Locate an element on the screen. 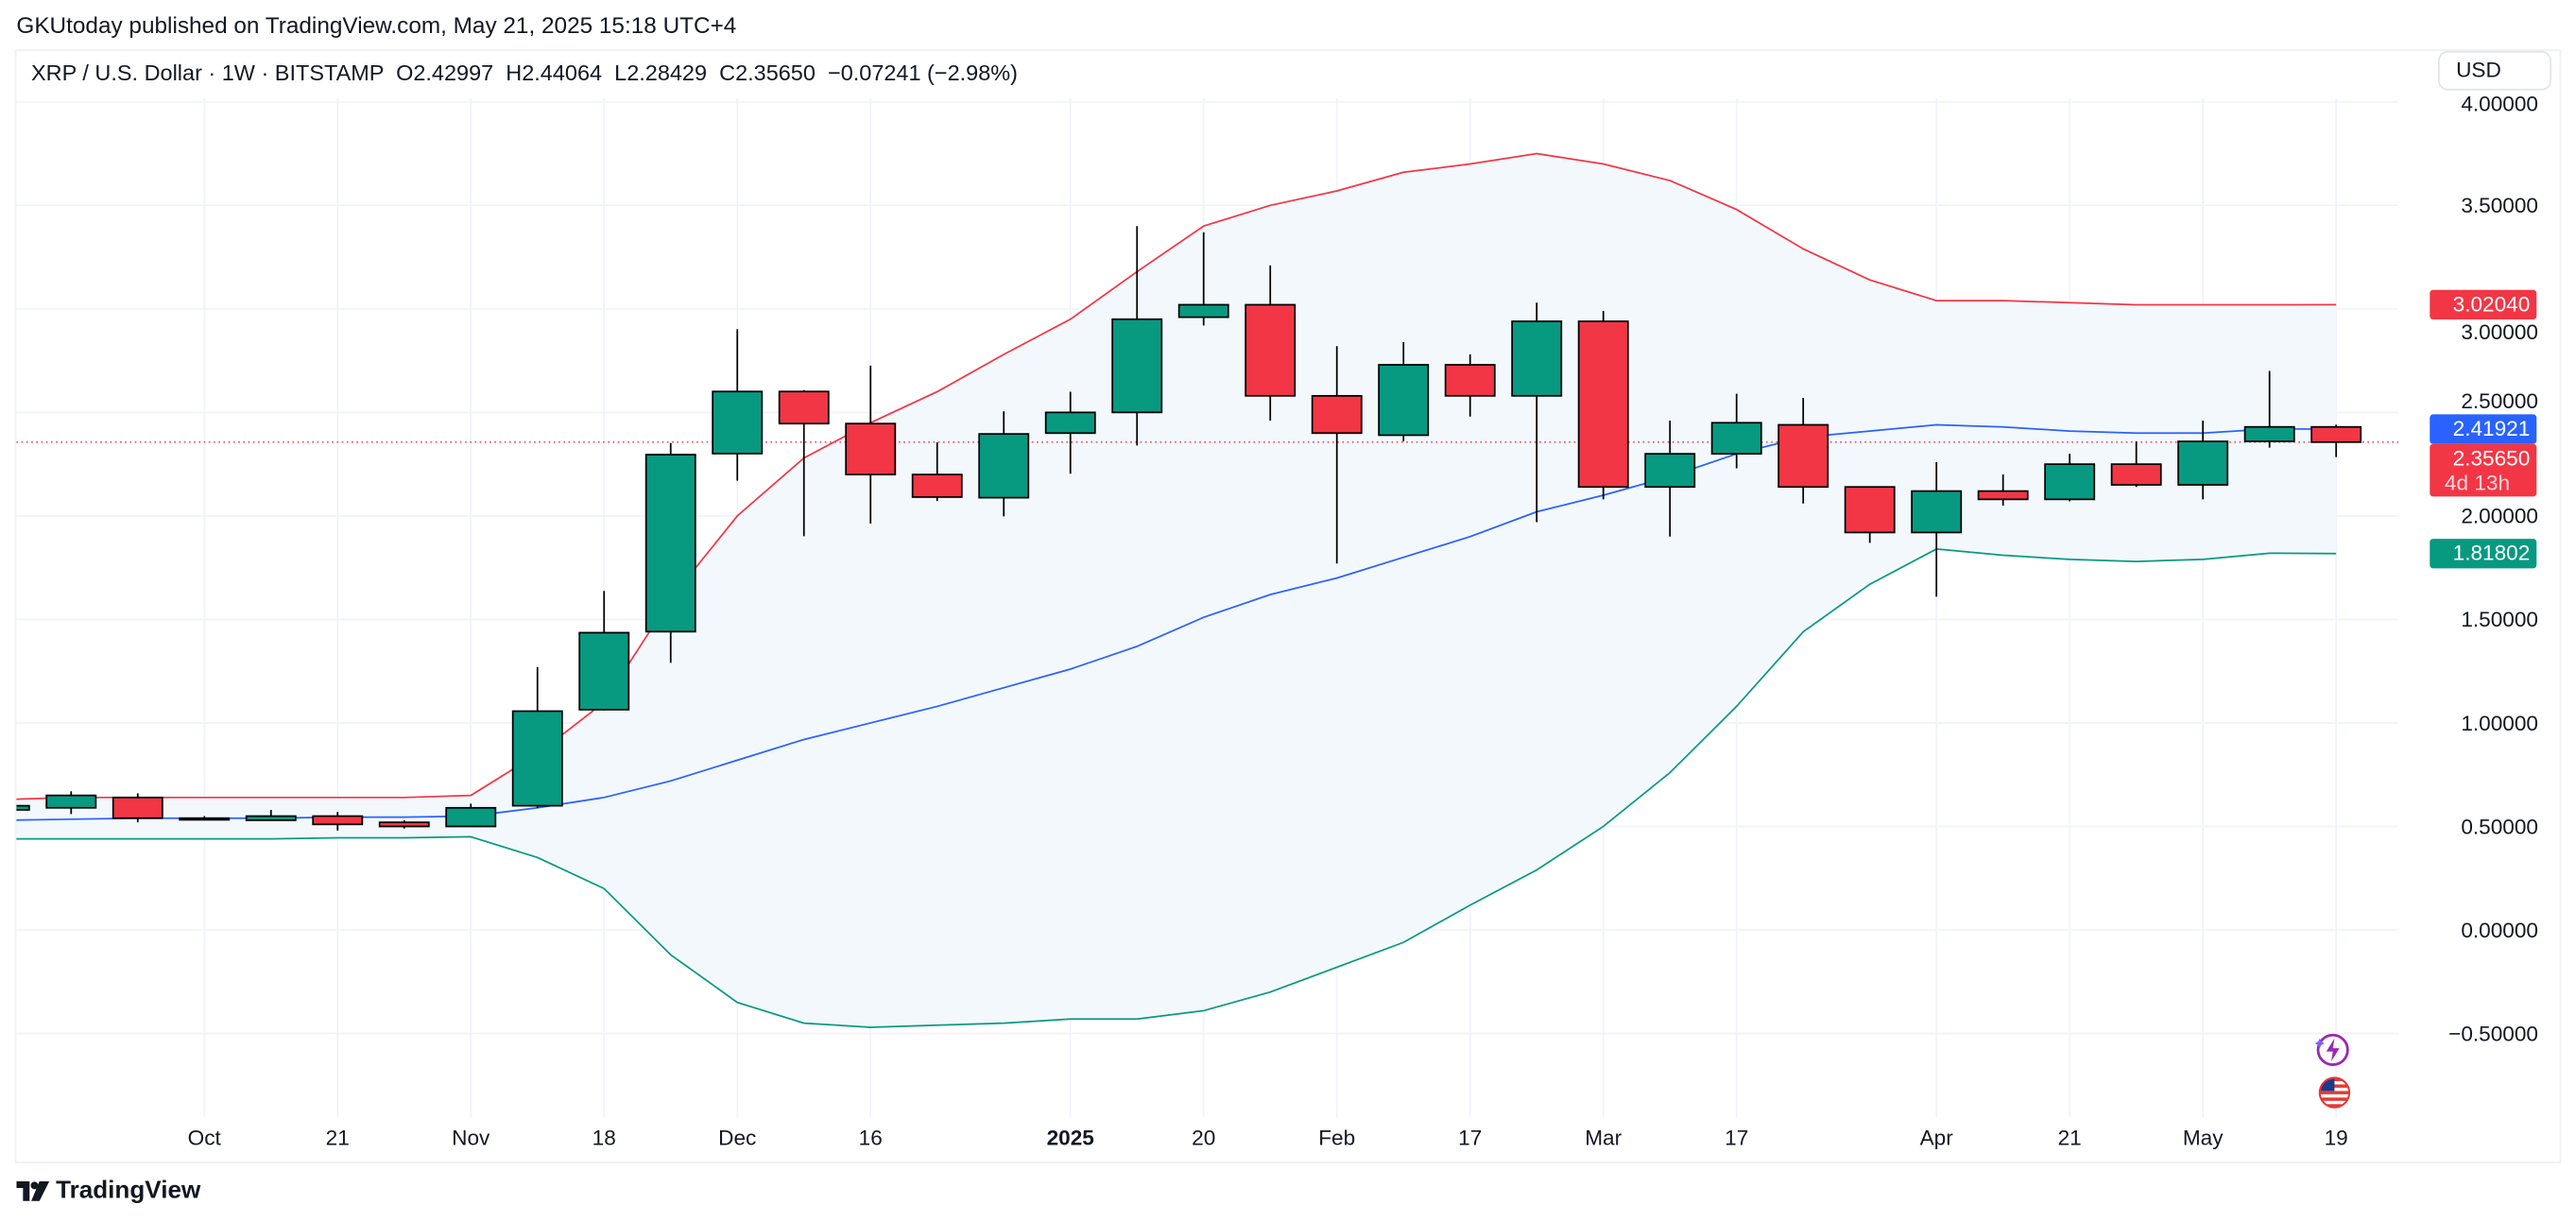 Image resolution: width=2576 pixels, height=1222 pixels. symbol-title: XRP / U.S. Dollar · 1W · BITSTAMP is located at coordinates (208, 73).